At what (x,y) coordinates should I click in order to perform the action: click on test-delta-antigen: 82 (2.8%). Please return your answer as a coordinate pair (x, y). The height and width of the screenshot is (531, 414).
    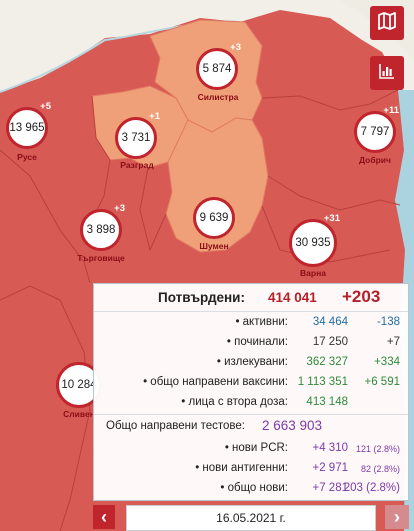
    Looking at the image, I should click on (380, 469).